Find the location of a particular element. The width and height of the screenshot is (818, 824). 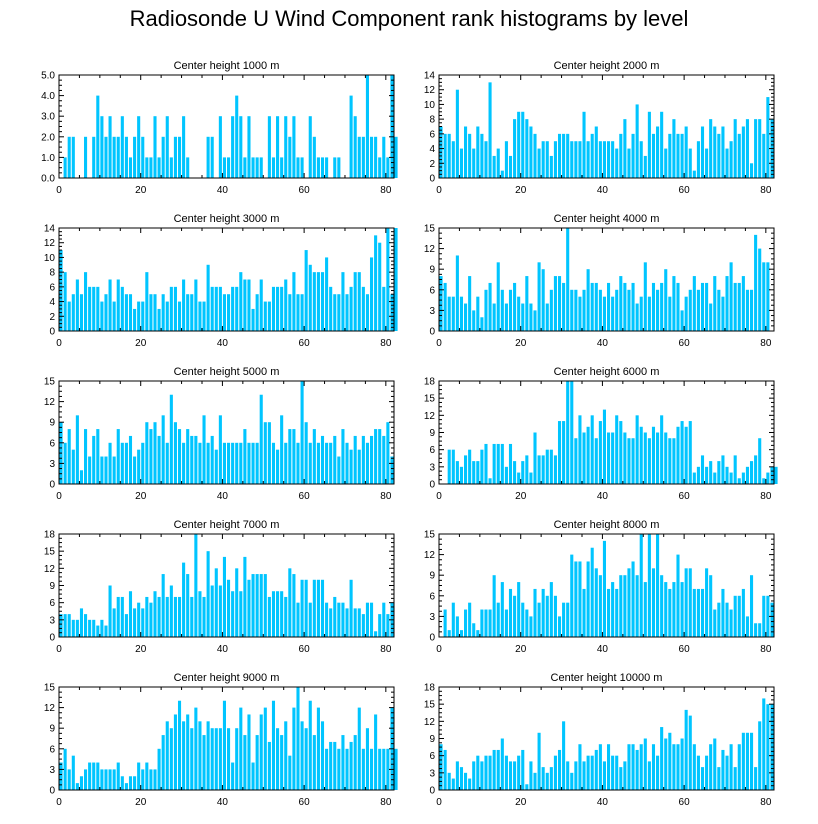

y-tick-label: 12 is located at coordinates (50, 402).